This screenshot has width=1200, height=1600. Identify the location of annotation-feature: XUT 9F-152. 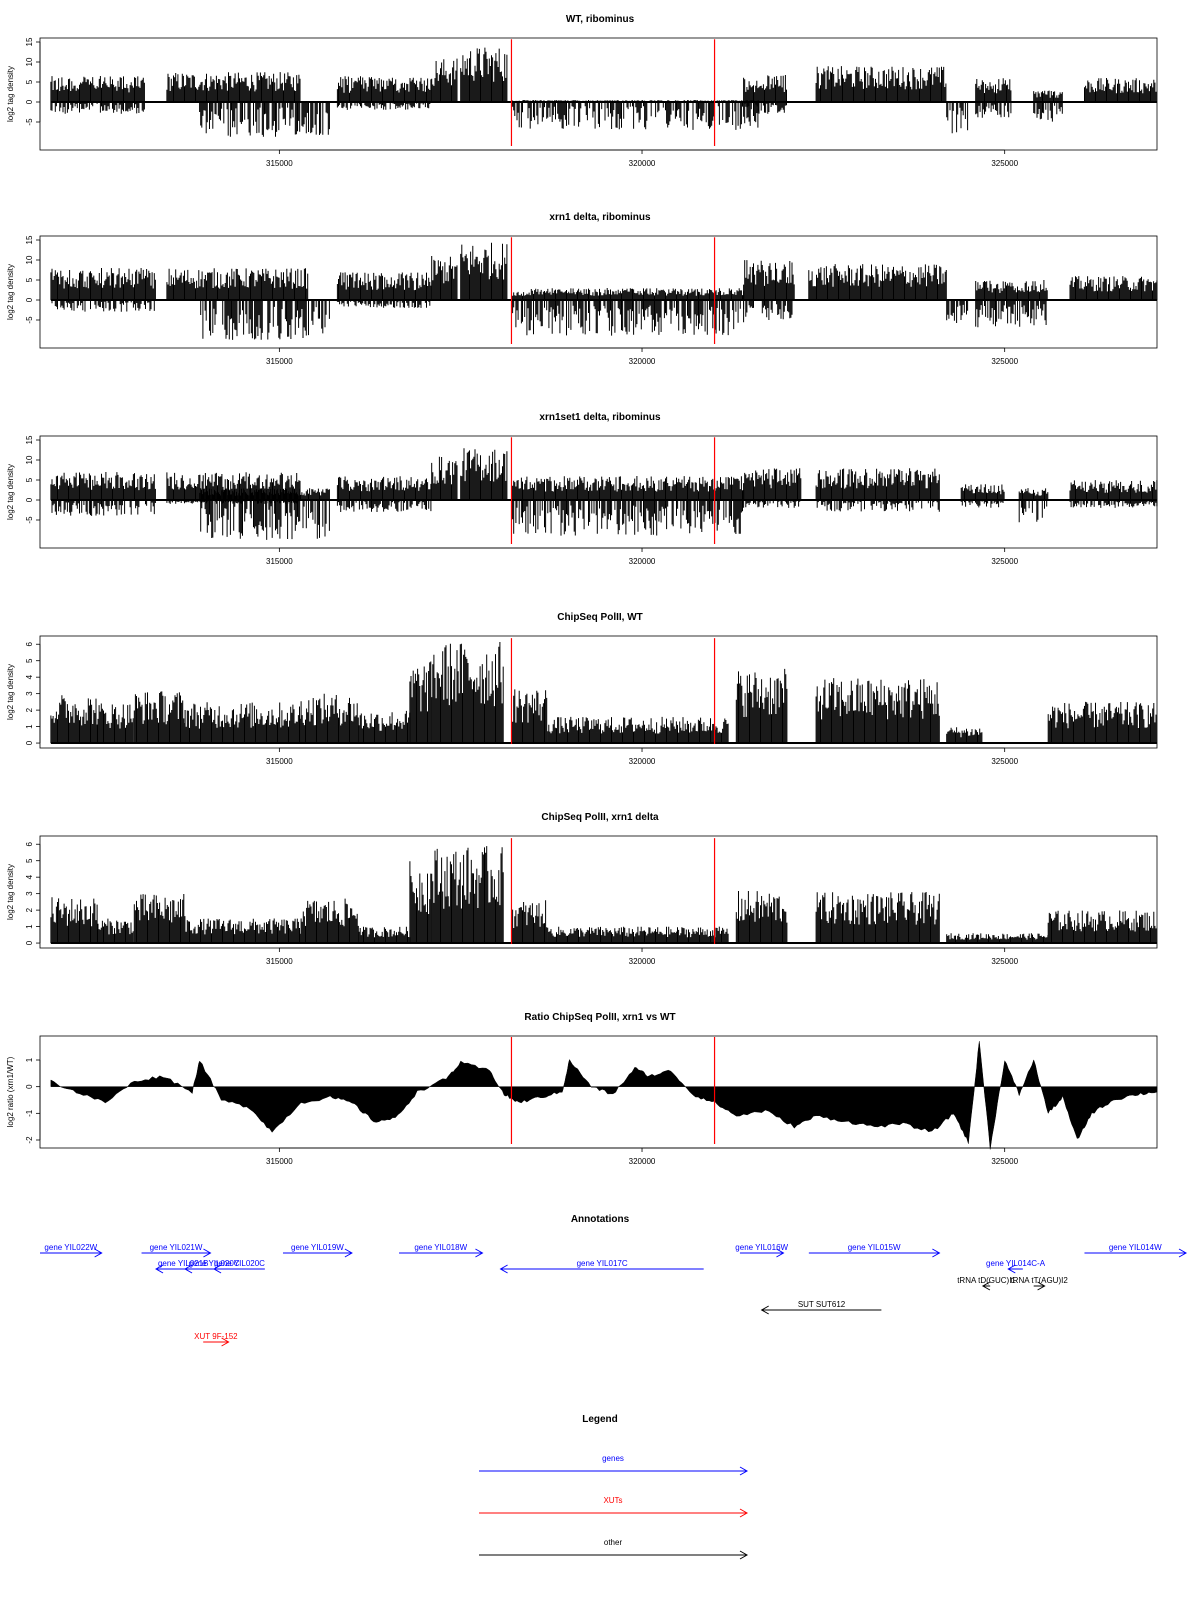
(216, 1339).